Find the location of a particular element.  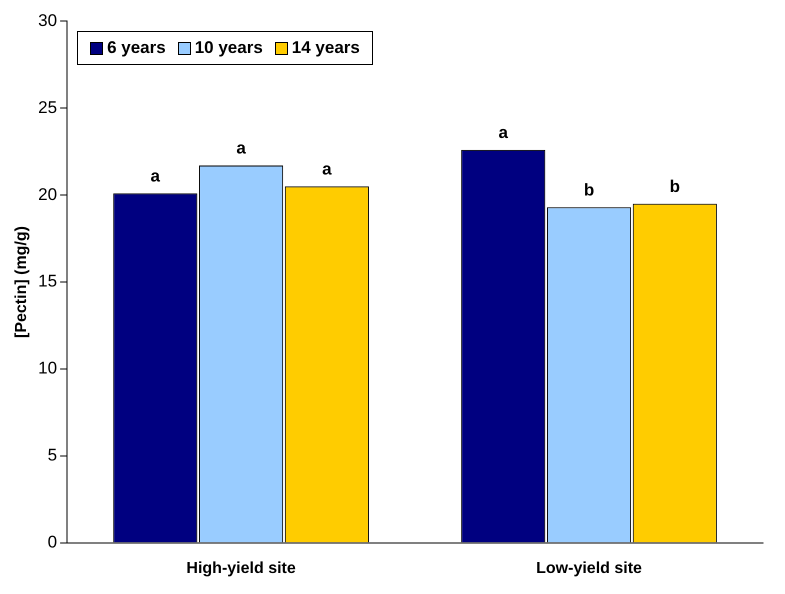

legend-label: 14 years is located at coordinates (326, 48).